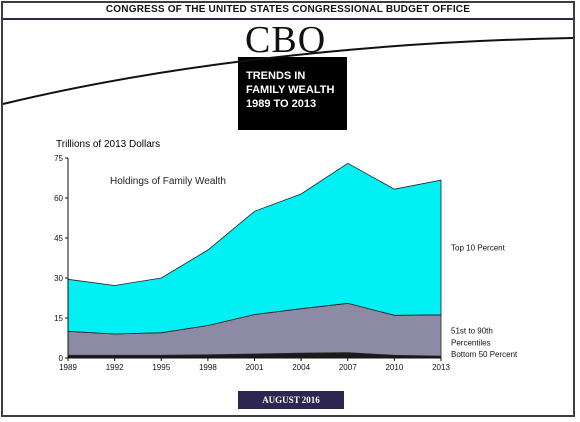  Describe the element at coordinates (290, 90) in the screenshot. I see `title-line-2: FAMILY WEALTH` at that location.